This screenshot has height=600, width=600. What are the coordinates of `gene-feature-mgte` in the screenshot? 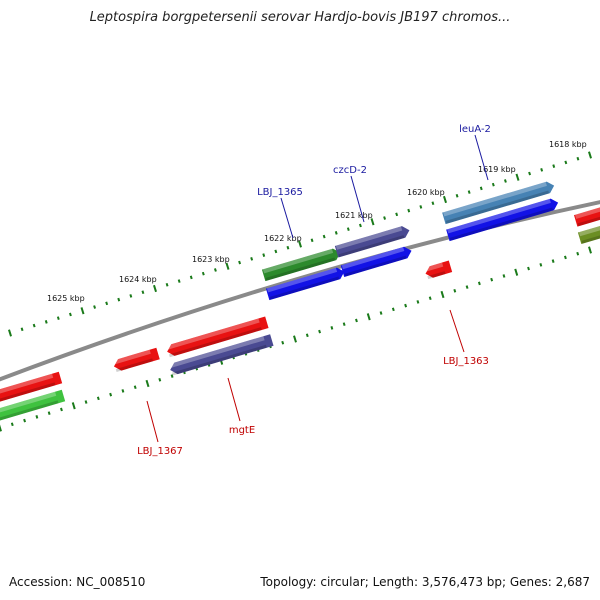 It's located at (221, 355).